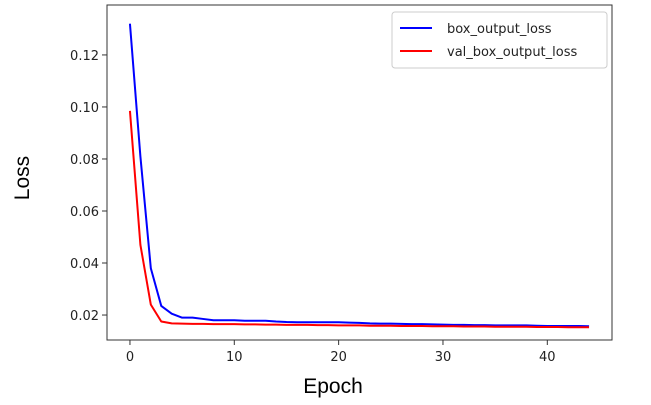  I want to click on y-tick-label: 0.06, so click(84, 212).